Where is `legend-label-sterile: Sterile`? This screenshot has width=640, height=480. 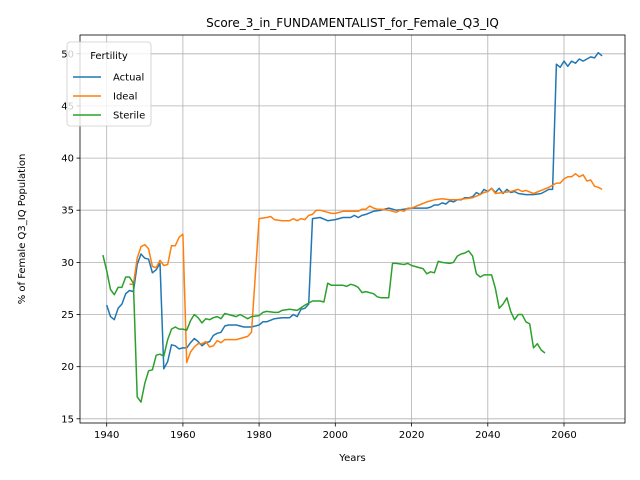
legend-label-sterile: Sterile is located at coordinates (129, 116).